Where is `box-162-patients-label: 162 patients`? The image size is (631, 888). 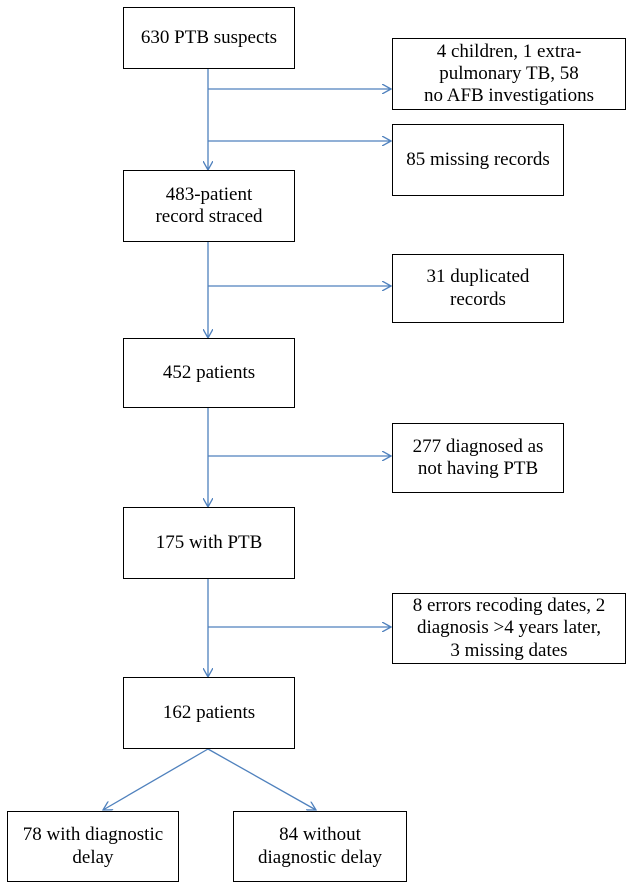
box-162-patients-label: 162 patients is located at coordinates (209, 712).